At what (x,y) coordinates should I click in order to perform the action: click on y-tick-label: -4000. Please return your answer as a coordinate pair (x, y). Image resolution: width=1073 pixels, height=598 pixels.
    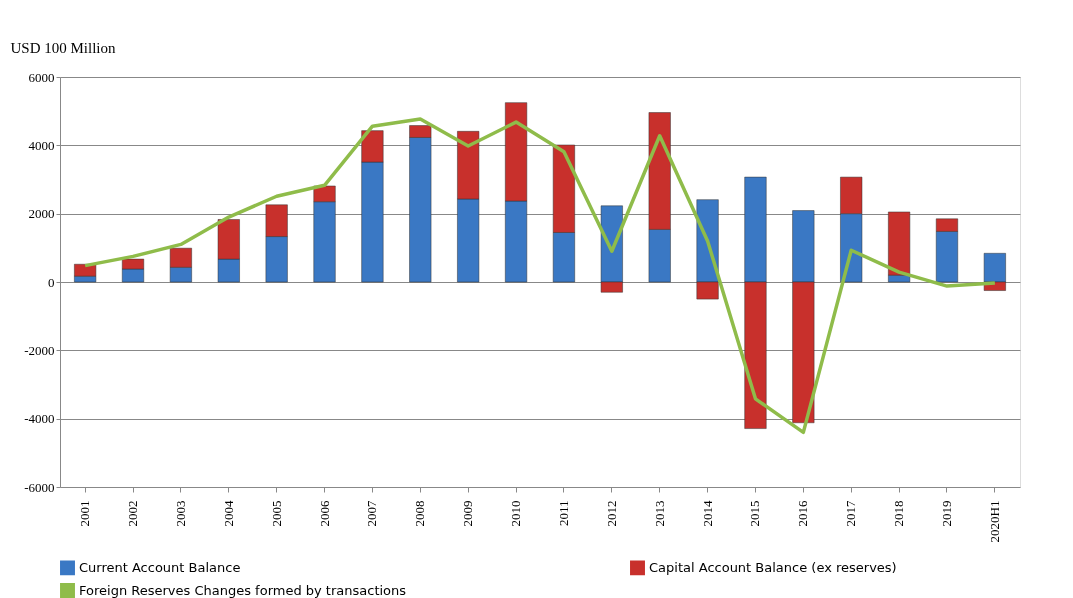
    Looking at the image, I should click on (39, 419).